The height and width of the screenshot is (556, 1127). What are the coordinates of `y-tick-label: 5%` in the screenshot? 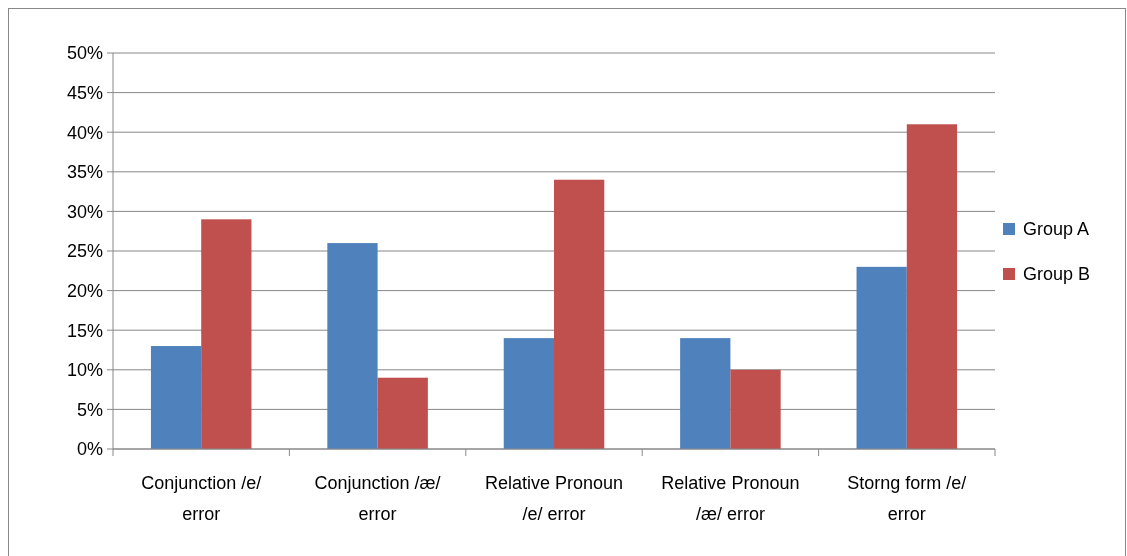 It's located at (89, 409).